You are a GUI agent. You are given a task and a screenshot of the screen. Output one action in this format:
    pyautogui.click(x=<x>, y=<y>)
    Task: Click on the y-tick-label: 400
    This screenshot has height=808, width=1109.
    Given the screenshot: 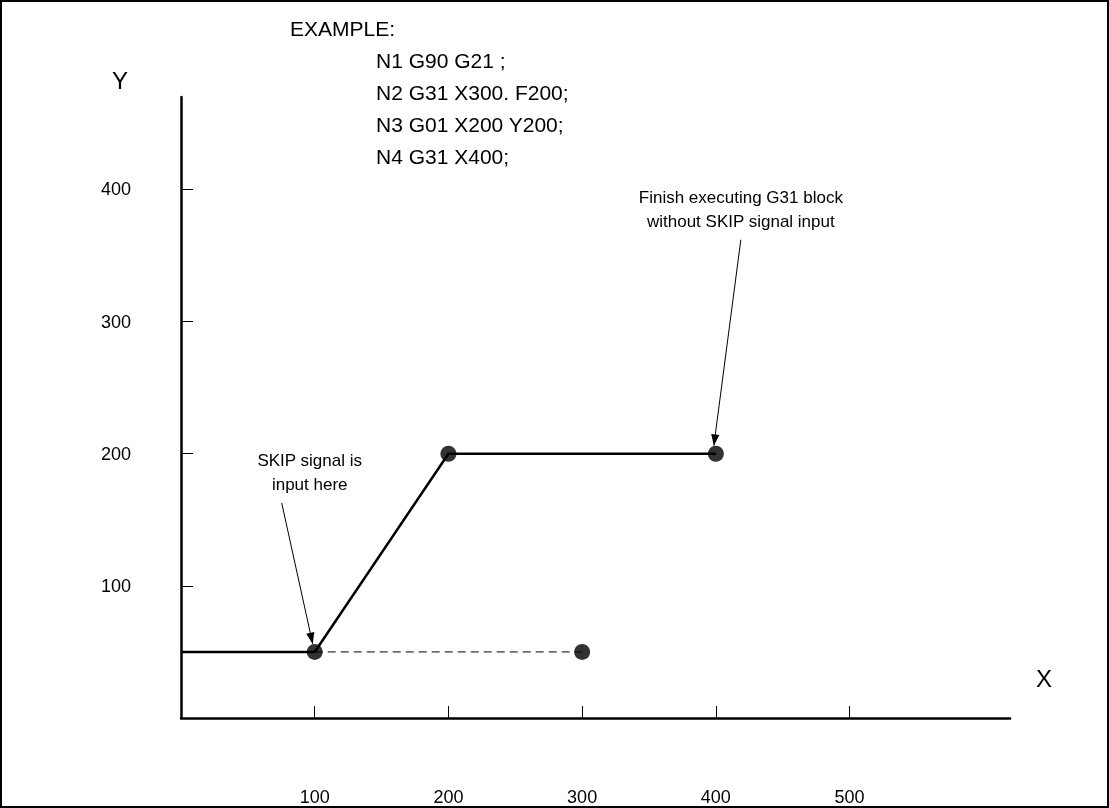 What is the action you would take?
    pyautogui.click(x=115, y=189)
    